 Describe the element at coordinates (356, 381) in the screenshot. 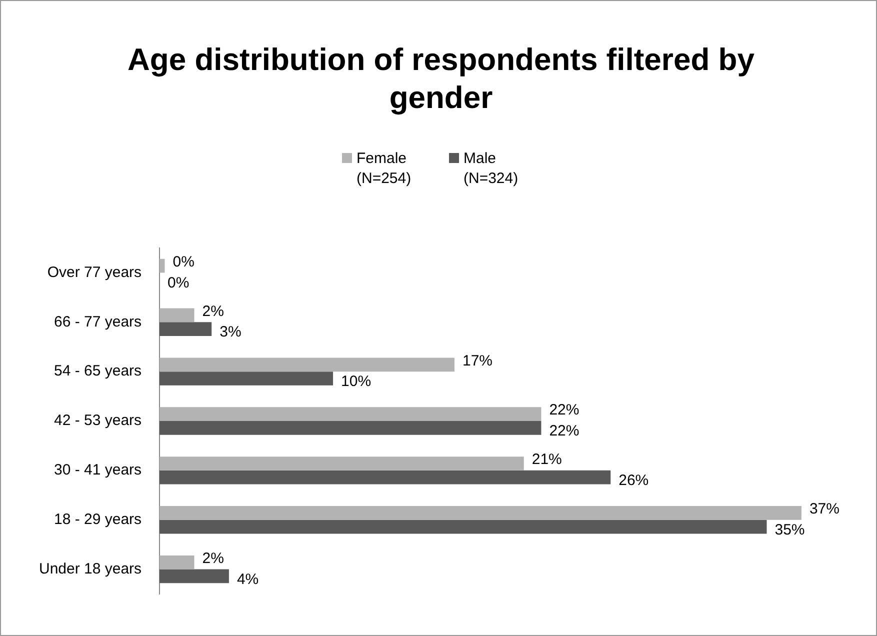

I see `data-label: 10%` at that location.